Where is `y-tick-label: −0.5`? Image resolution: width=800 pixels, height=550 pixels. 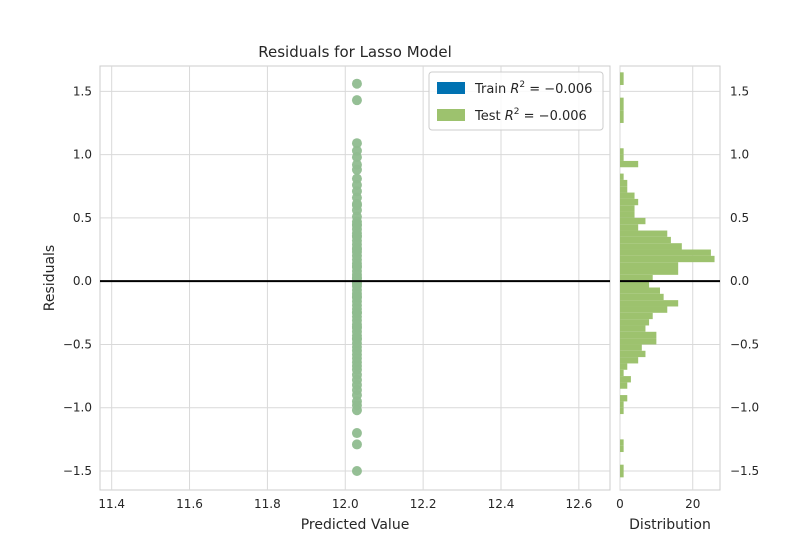 y-tick-label: −0.5 is located at coordinates (77, 344).